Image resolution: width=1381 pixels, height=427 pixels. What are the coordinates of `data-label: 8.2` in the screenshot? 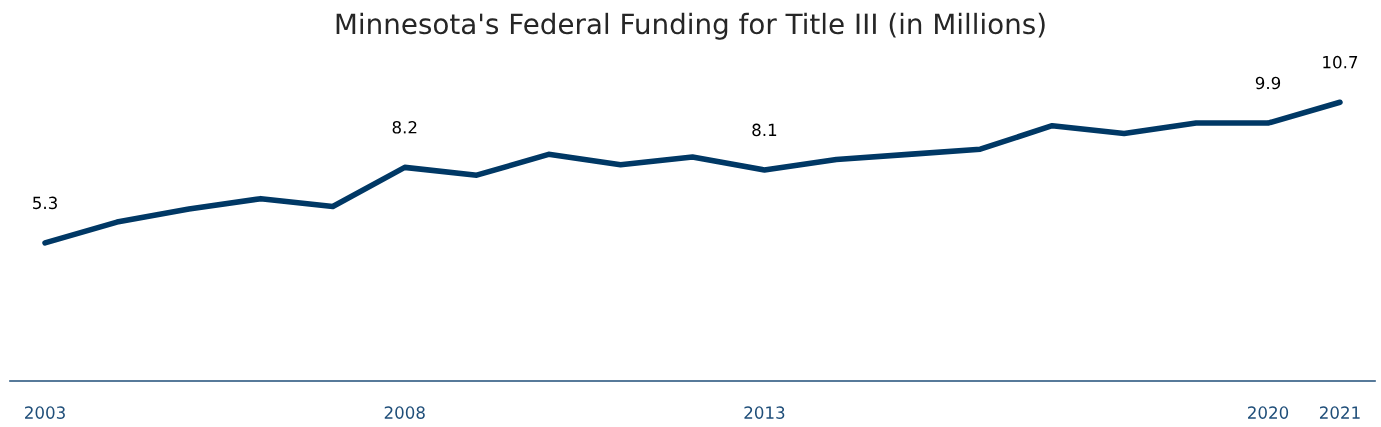 It's located at (404, 127).